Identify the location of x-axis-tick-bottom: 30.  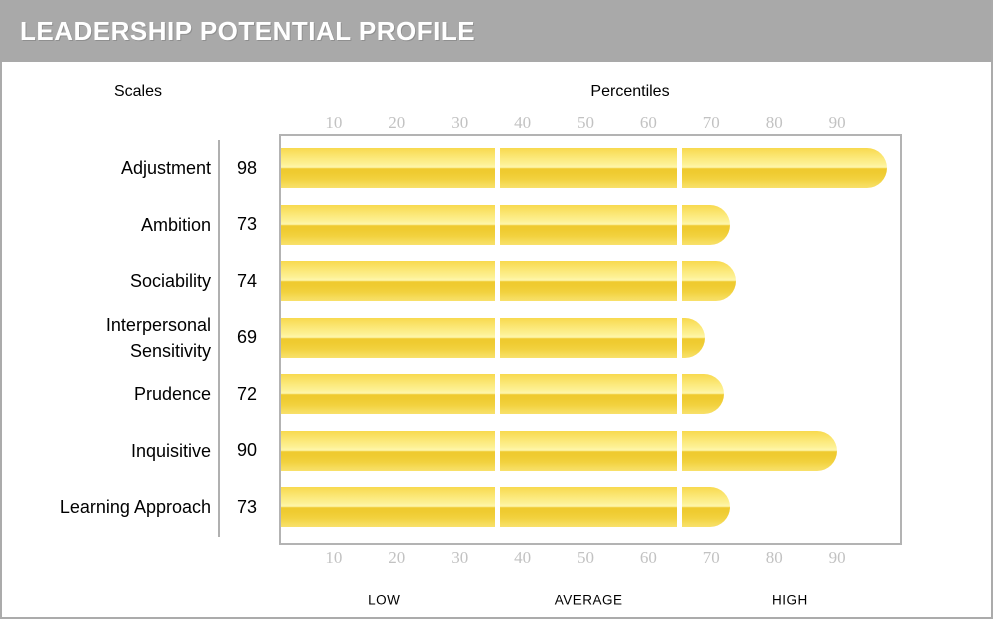
(460, 557).